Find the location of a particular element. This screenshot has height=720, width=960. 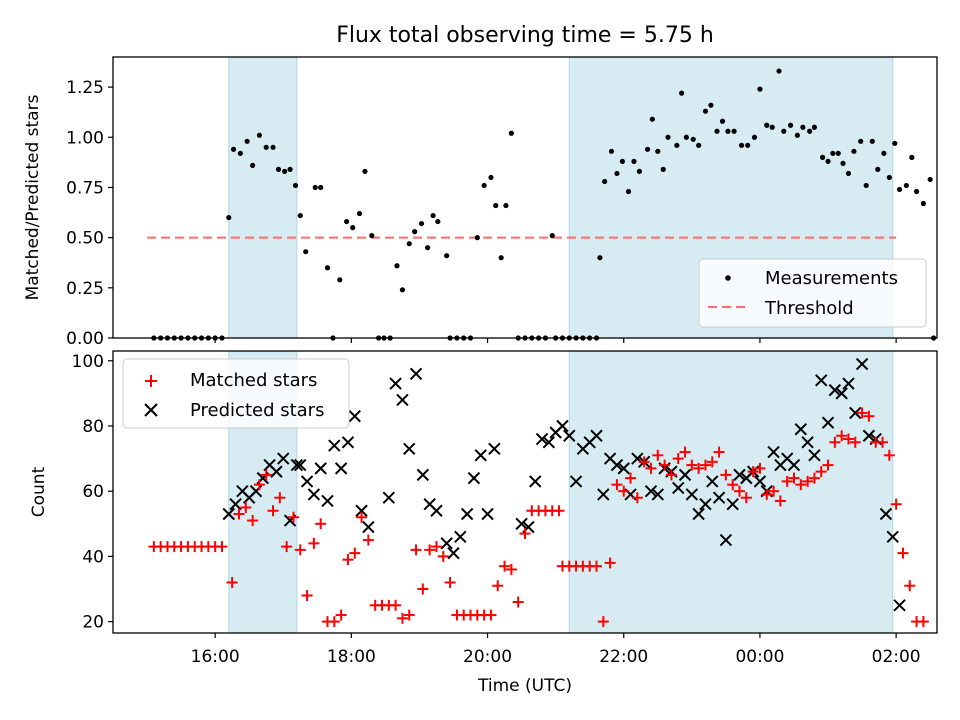

count-xtick-label: 02:00 is located at coordinates (896, 657).